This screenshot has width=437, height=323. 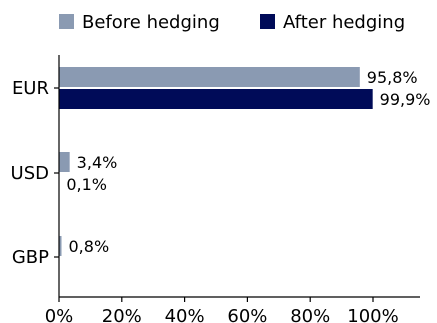 What do you see at coordinates (222, 310) in the screenshot?
I see `x-axis-ticks: 0% 20% 40% 60% 80% 100%` at bounding box center [222, 310].